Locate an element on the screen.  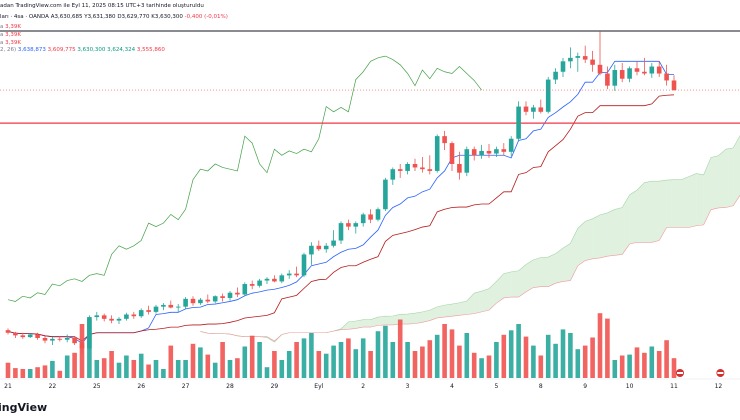
indicator-row-1: a 3,39K is located at coordinates (10, 27).